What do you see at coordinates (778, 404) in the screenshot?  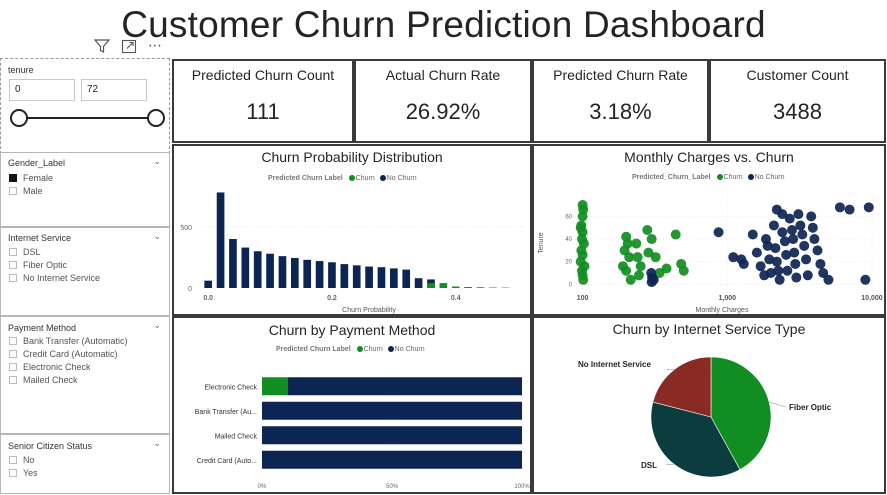 I see `pie-leader-line` at bounding box center [778, 404].